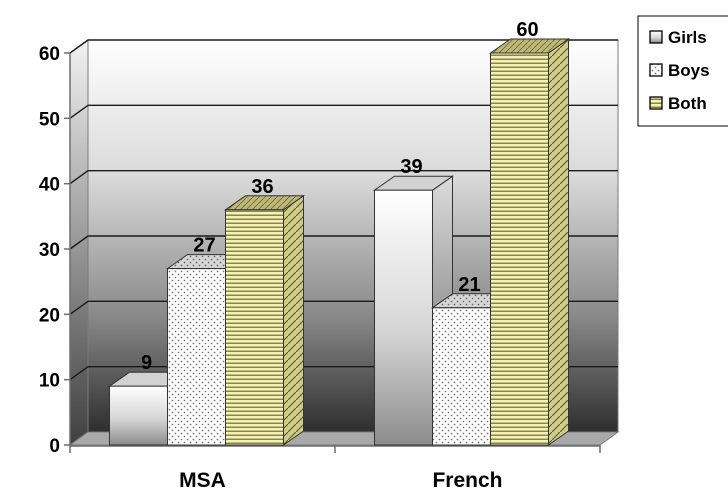  I want to click on bar-both-french: 60, so click(529, 232).